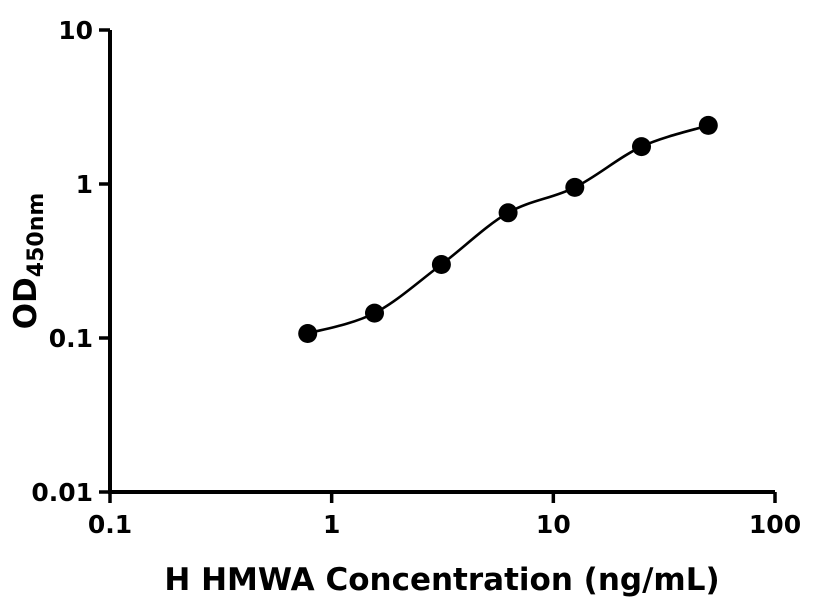  What do you see at coordinates (331, 524) in the screenshot?
I see `x-axis-tick-label: 1` at bounding box center [331, 524].